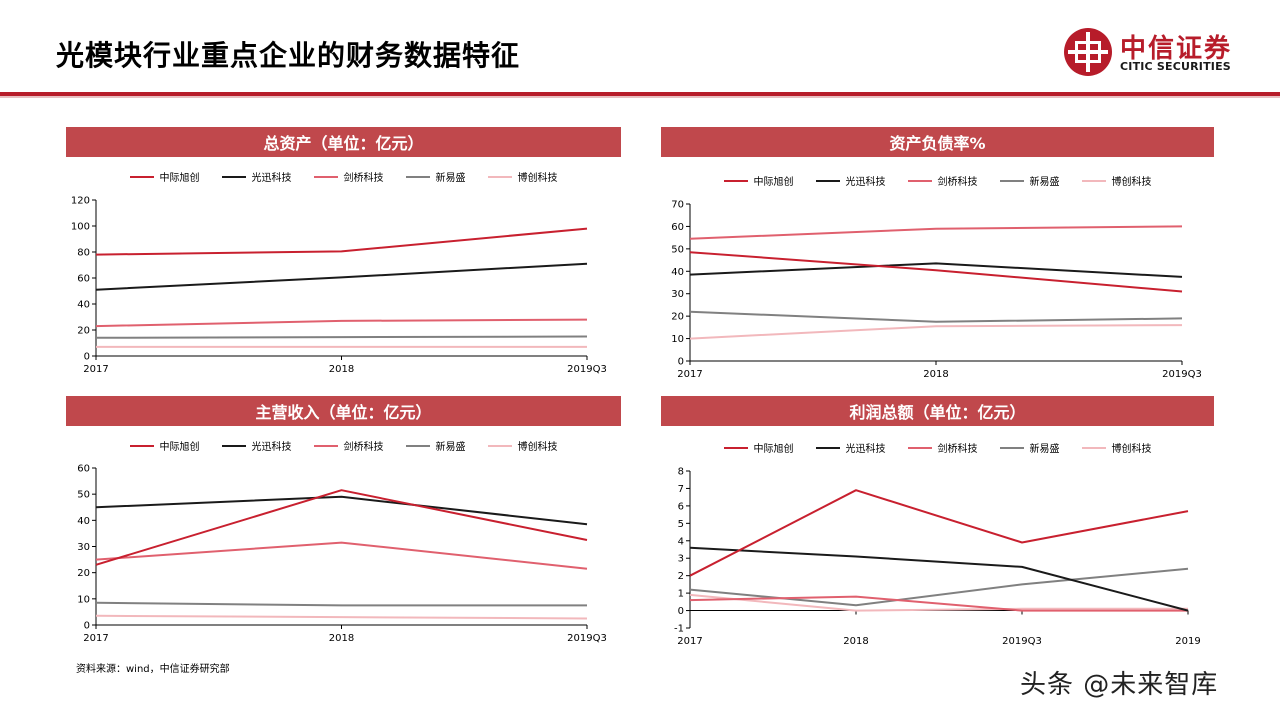 The height and width of the screenshot is (720, 1280). I want to click on legend-label: 新易盛, so click(1044, 182).